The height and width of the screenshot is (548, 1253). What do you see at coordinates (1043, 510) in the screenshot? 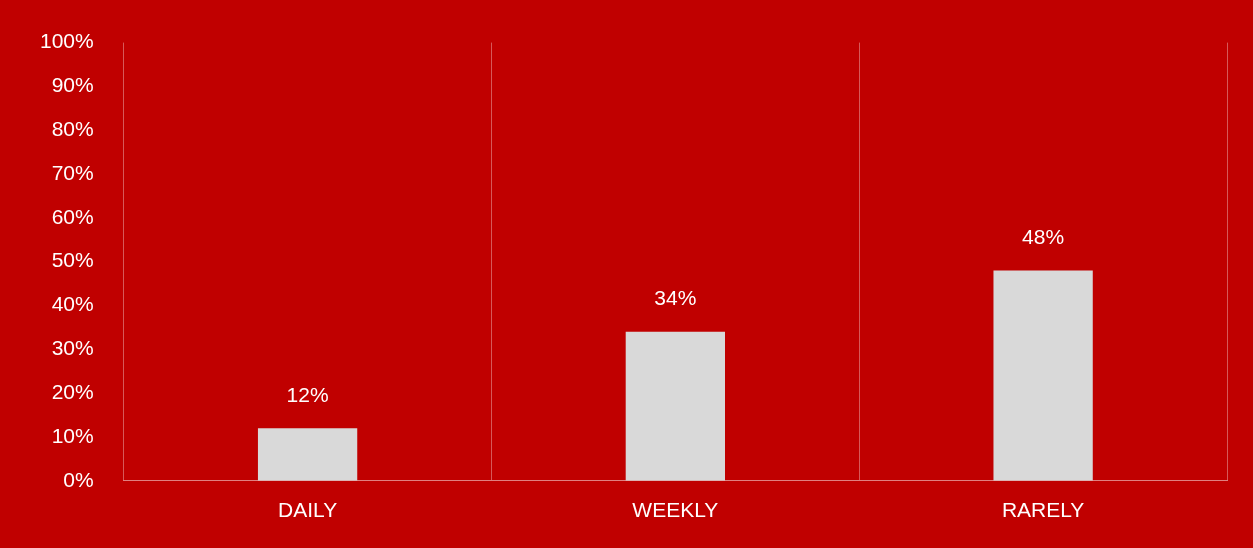
I see `x-tick-label: RARELY` at bounding box center [1043, 510].